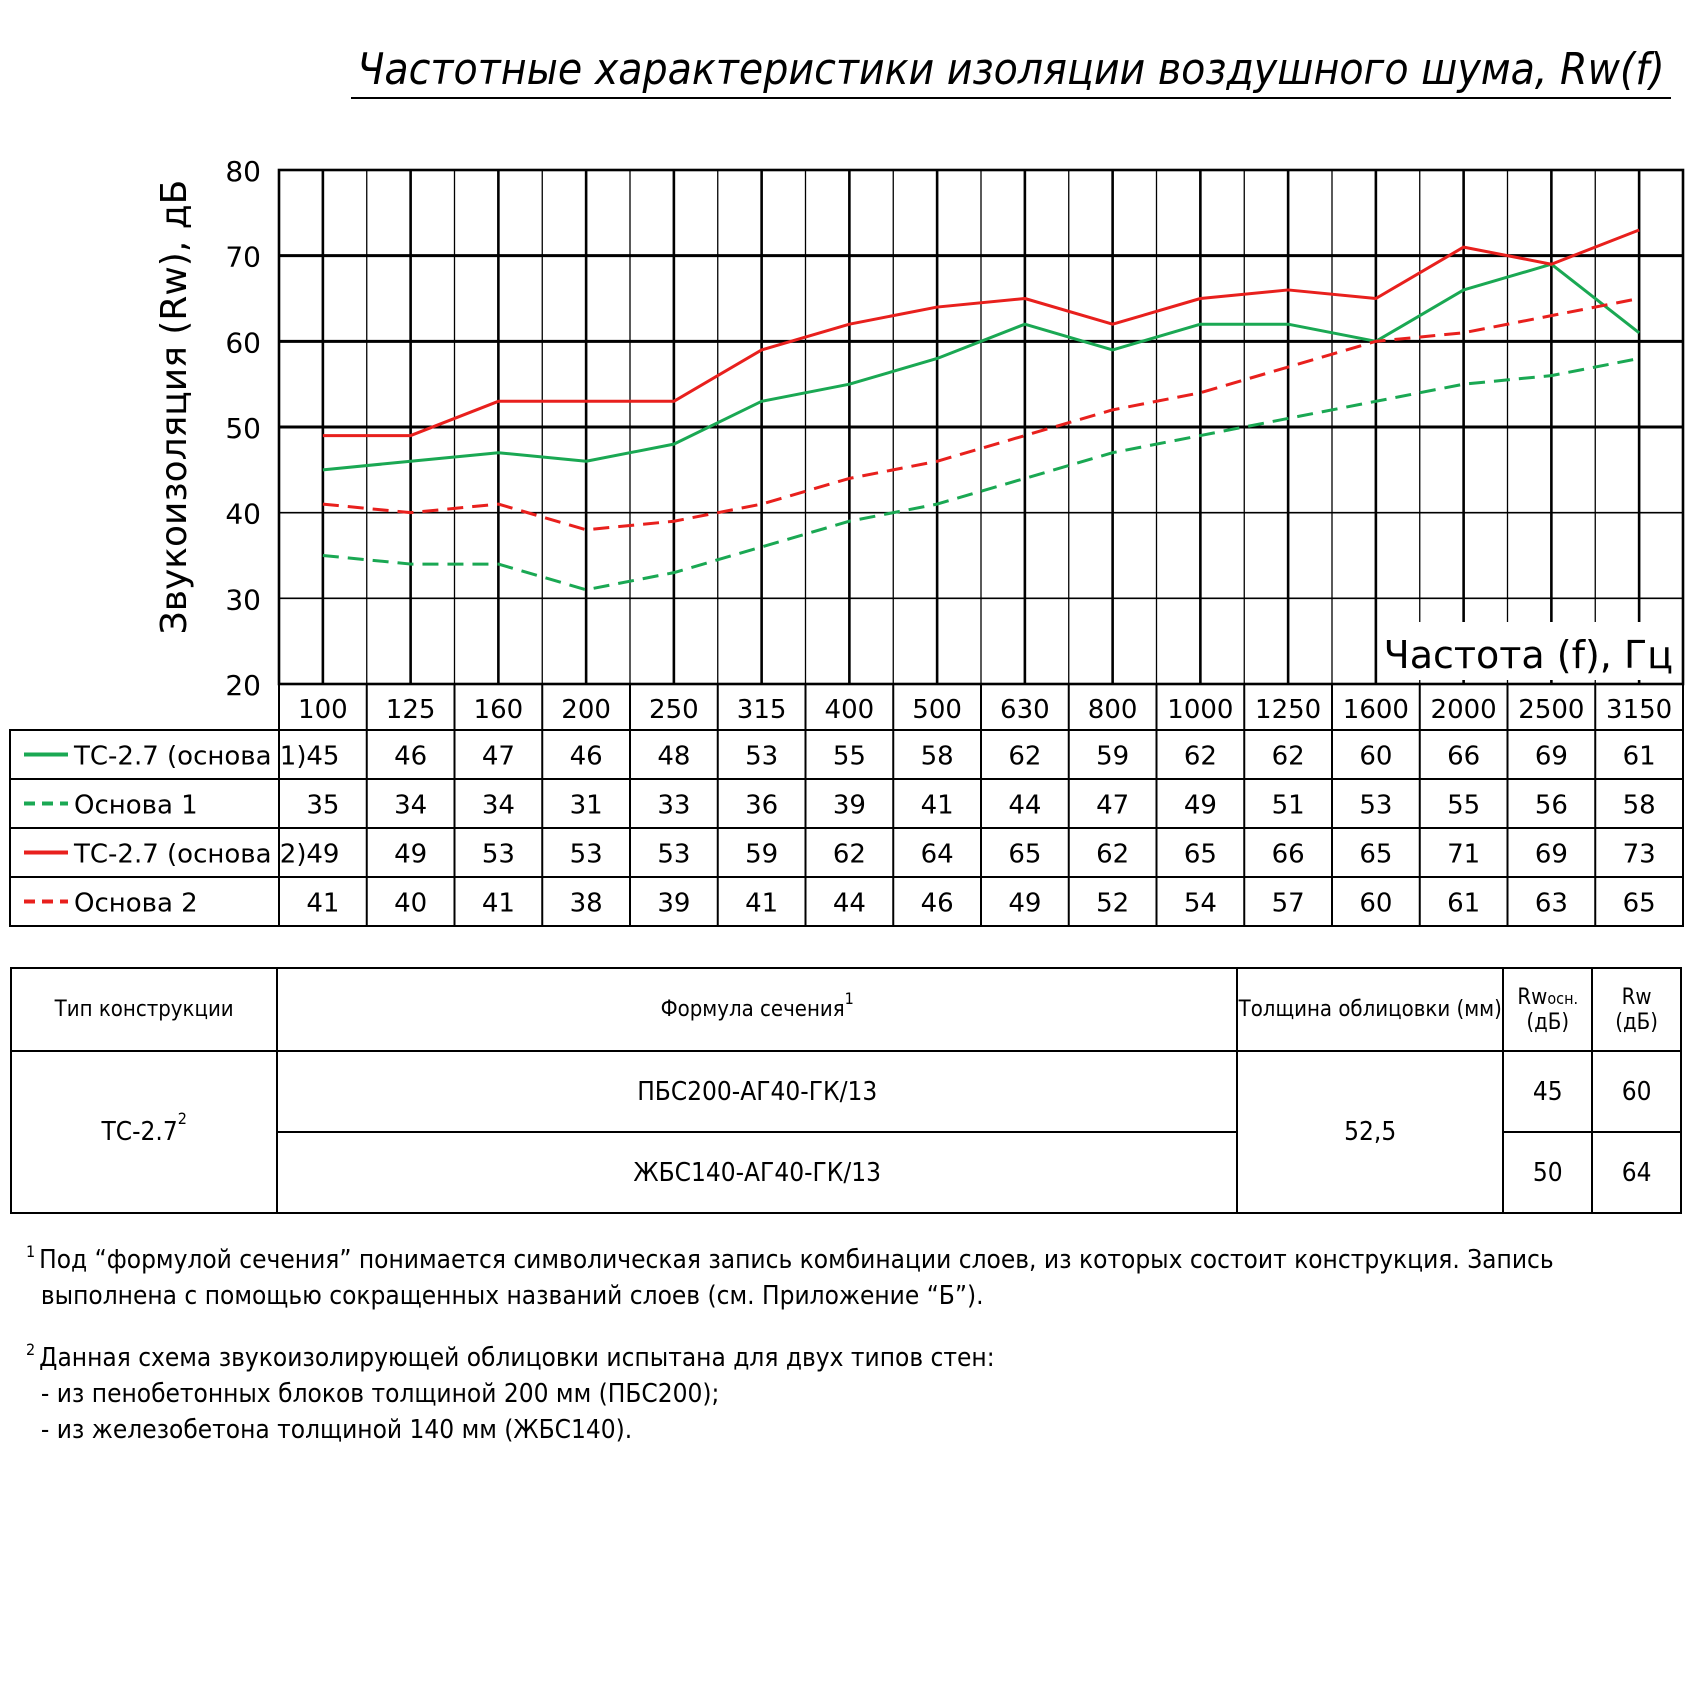  What do you see at coordinates (1370, 1009) in the screenshot?
I see `header-thickness: Толщина облицовки (мм)` at bounding box center [1370, 1009].